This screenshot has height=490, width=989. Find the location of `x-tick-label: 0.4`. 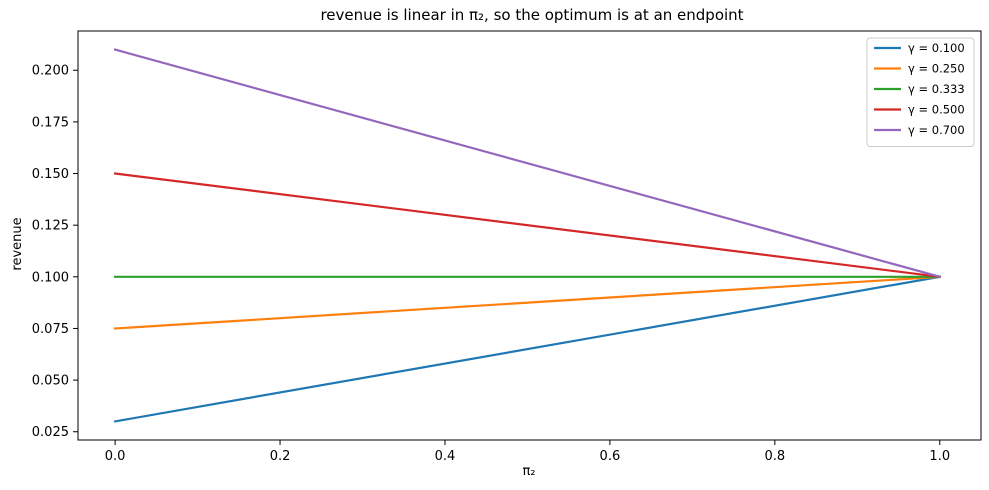

x-tick-label: 0.4 is located at coordinates (445, 456).